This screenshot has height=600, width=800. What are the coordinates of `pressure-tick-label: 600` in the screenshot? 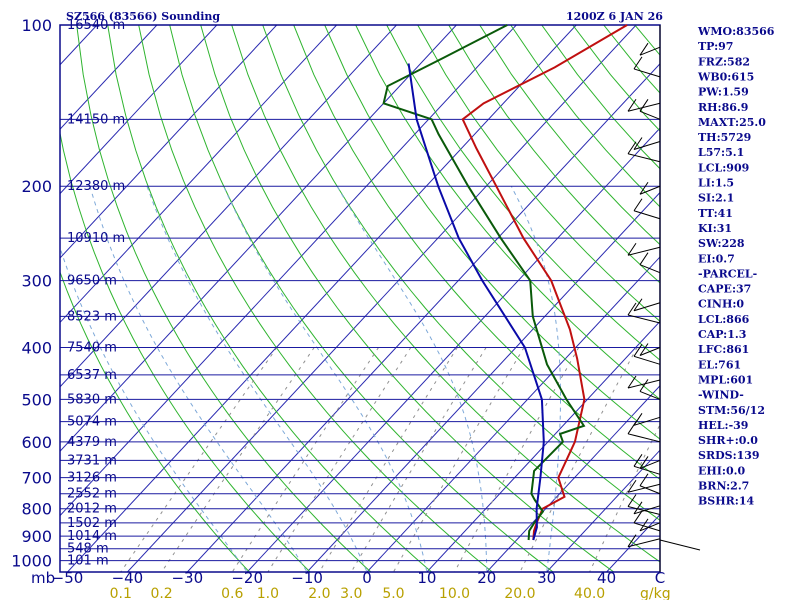 It's located at (36, 442).